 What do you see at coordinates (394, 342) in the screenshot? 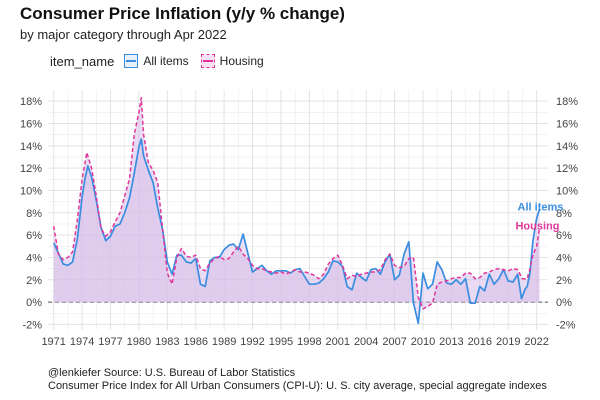
I see `x-tick-label: 2007` at bounding box center [394, 342].